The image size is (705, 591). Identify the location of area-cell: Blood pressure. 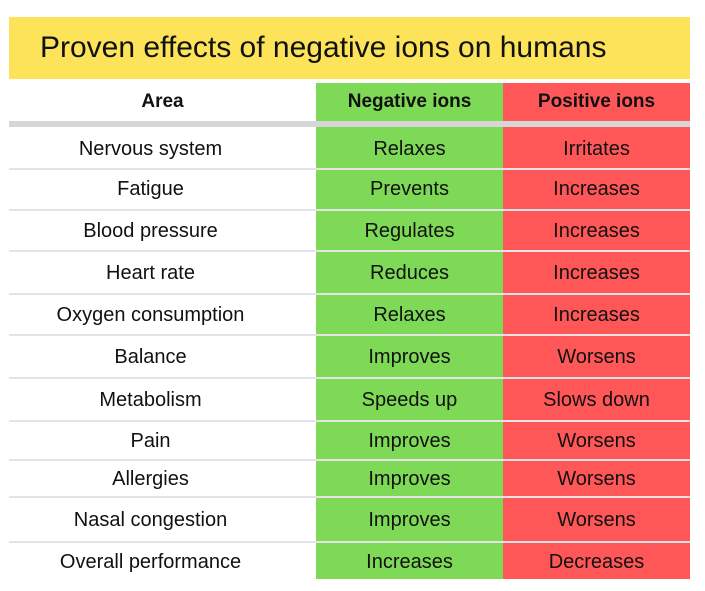
(150, 231).